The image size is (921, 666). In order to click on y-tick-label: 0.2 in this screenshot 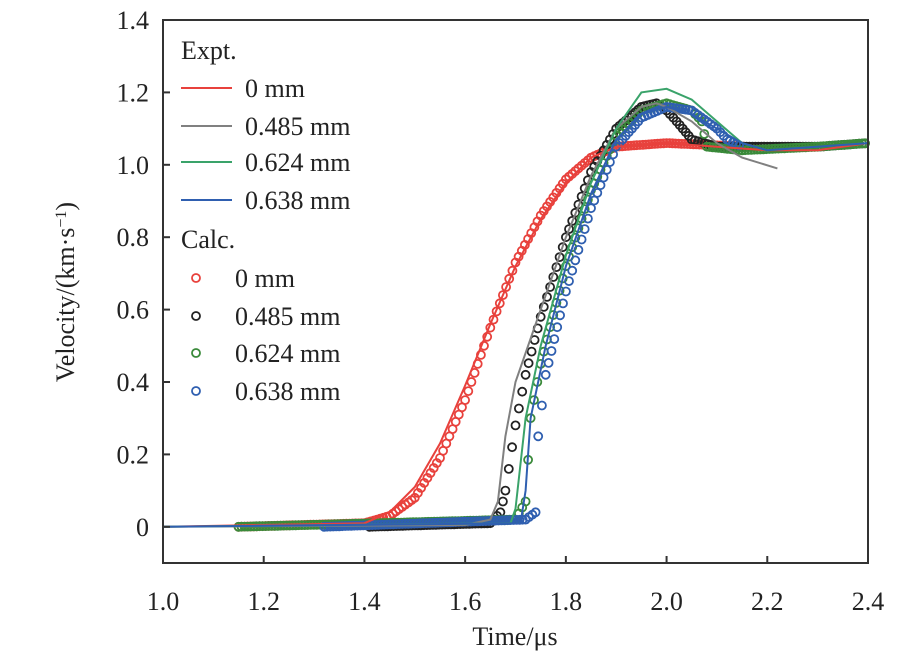, I will do `click(133, 454)`.